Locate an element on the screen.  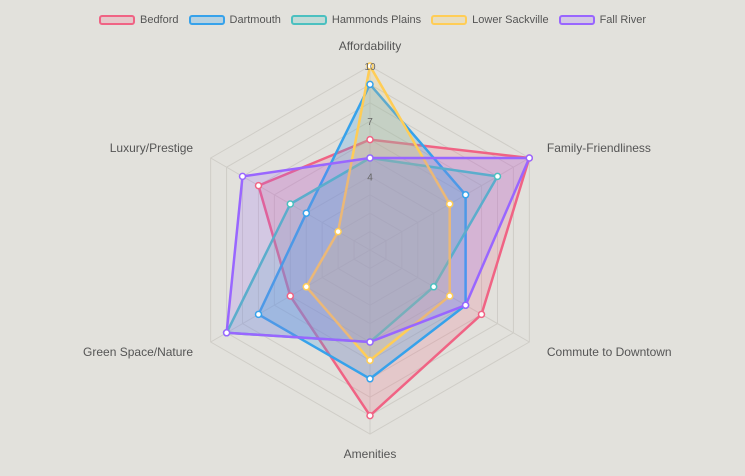
legend-item: Lower Sackville is located at coordinates (490, 20).